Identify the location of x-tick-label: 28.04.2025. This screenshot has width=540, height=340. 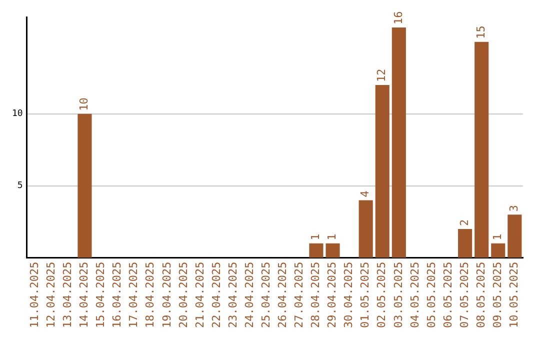
(315, 295).